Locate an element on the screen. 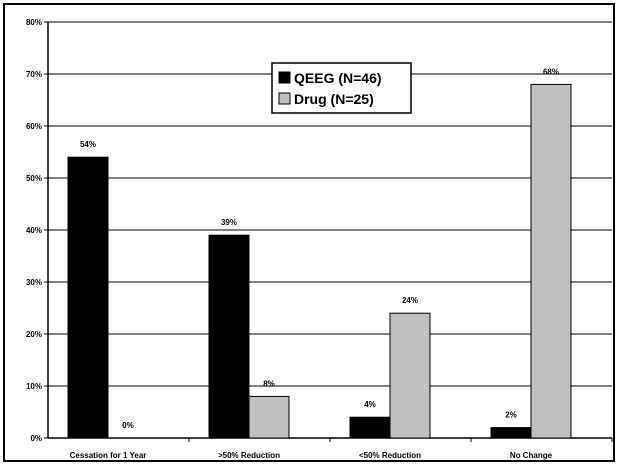 Image resolution: width=620 pixels, height=467 pixels. legend-box is located at coordinates (341, 88).